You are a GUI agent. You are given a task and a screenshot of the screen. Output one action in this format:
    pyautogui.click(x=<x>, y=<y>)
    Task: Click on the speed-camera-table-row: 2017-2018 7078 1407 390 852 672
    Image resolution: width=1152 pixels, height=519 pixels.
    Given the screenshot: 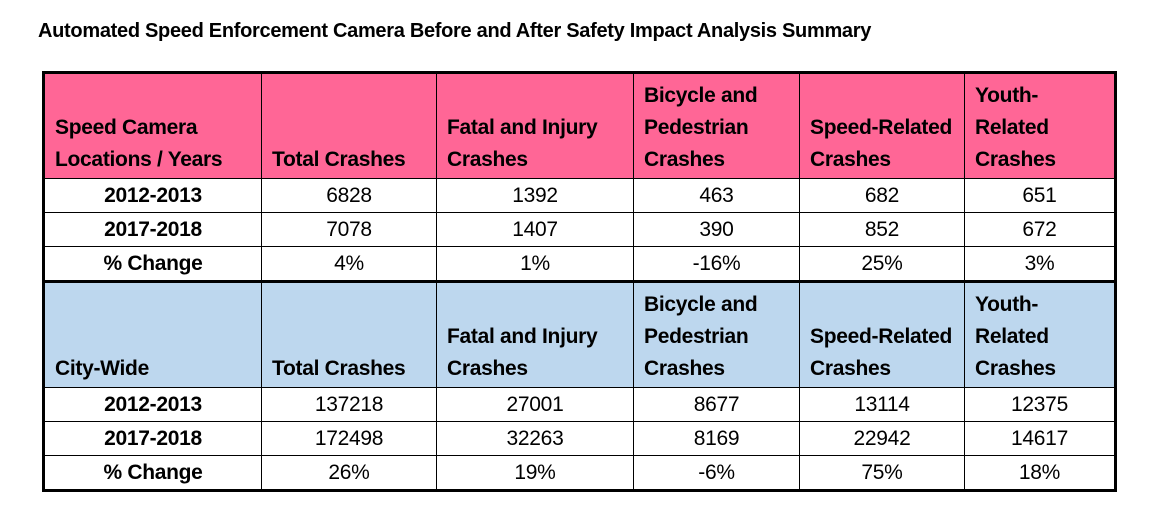 What is the action you would take?
    pyautogui.click(x=579, y=229)
    